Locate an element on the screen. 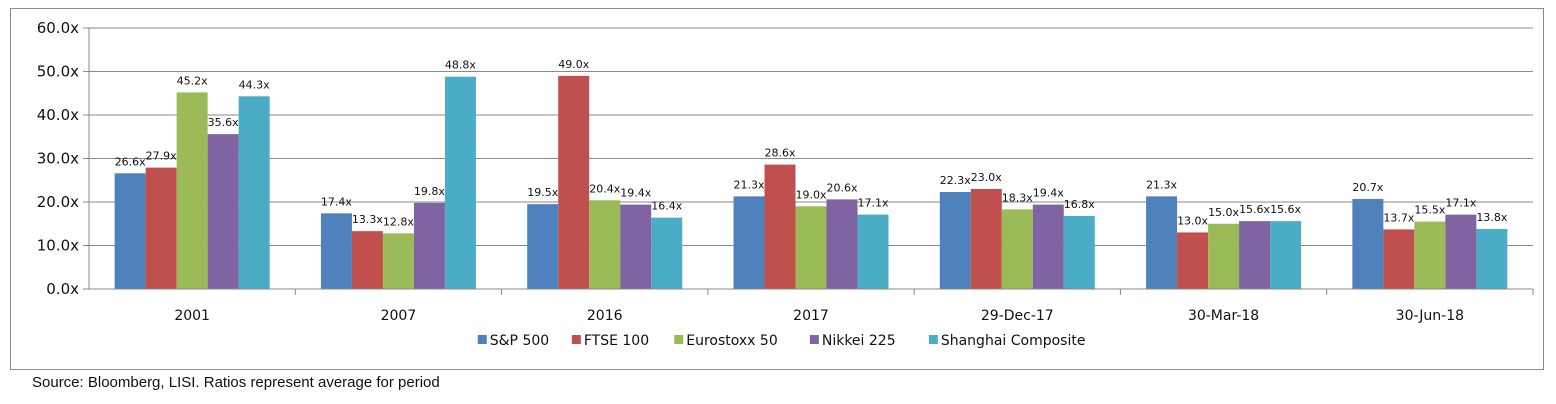 The width and height of the screenshot is (1556, 404). x-tick-label: 2017 is located at coordinates (811, 316).